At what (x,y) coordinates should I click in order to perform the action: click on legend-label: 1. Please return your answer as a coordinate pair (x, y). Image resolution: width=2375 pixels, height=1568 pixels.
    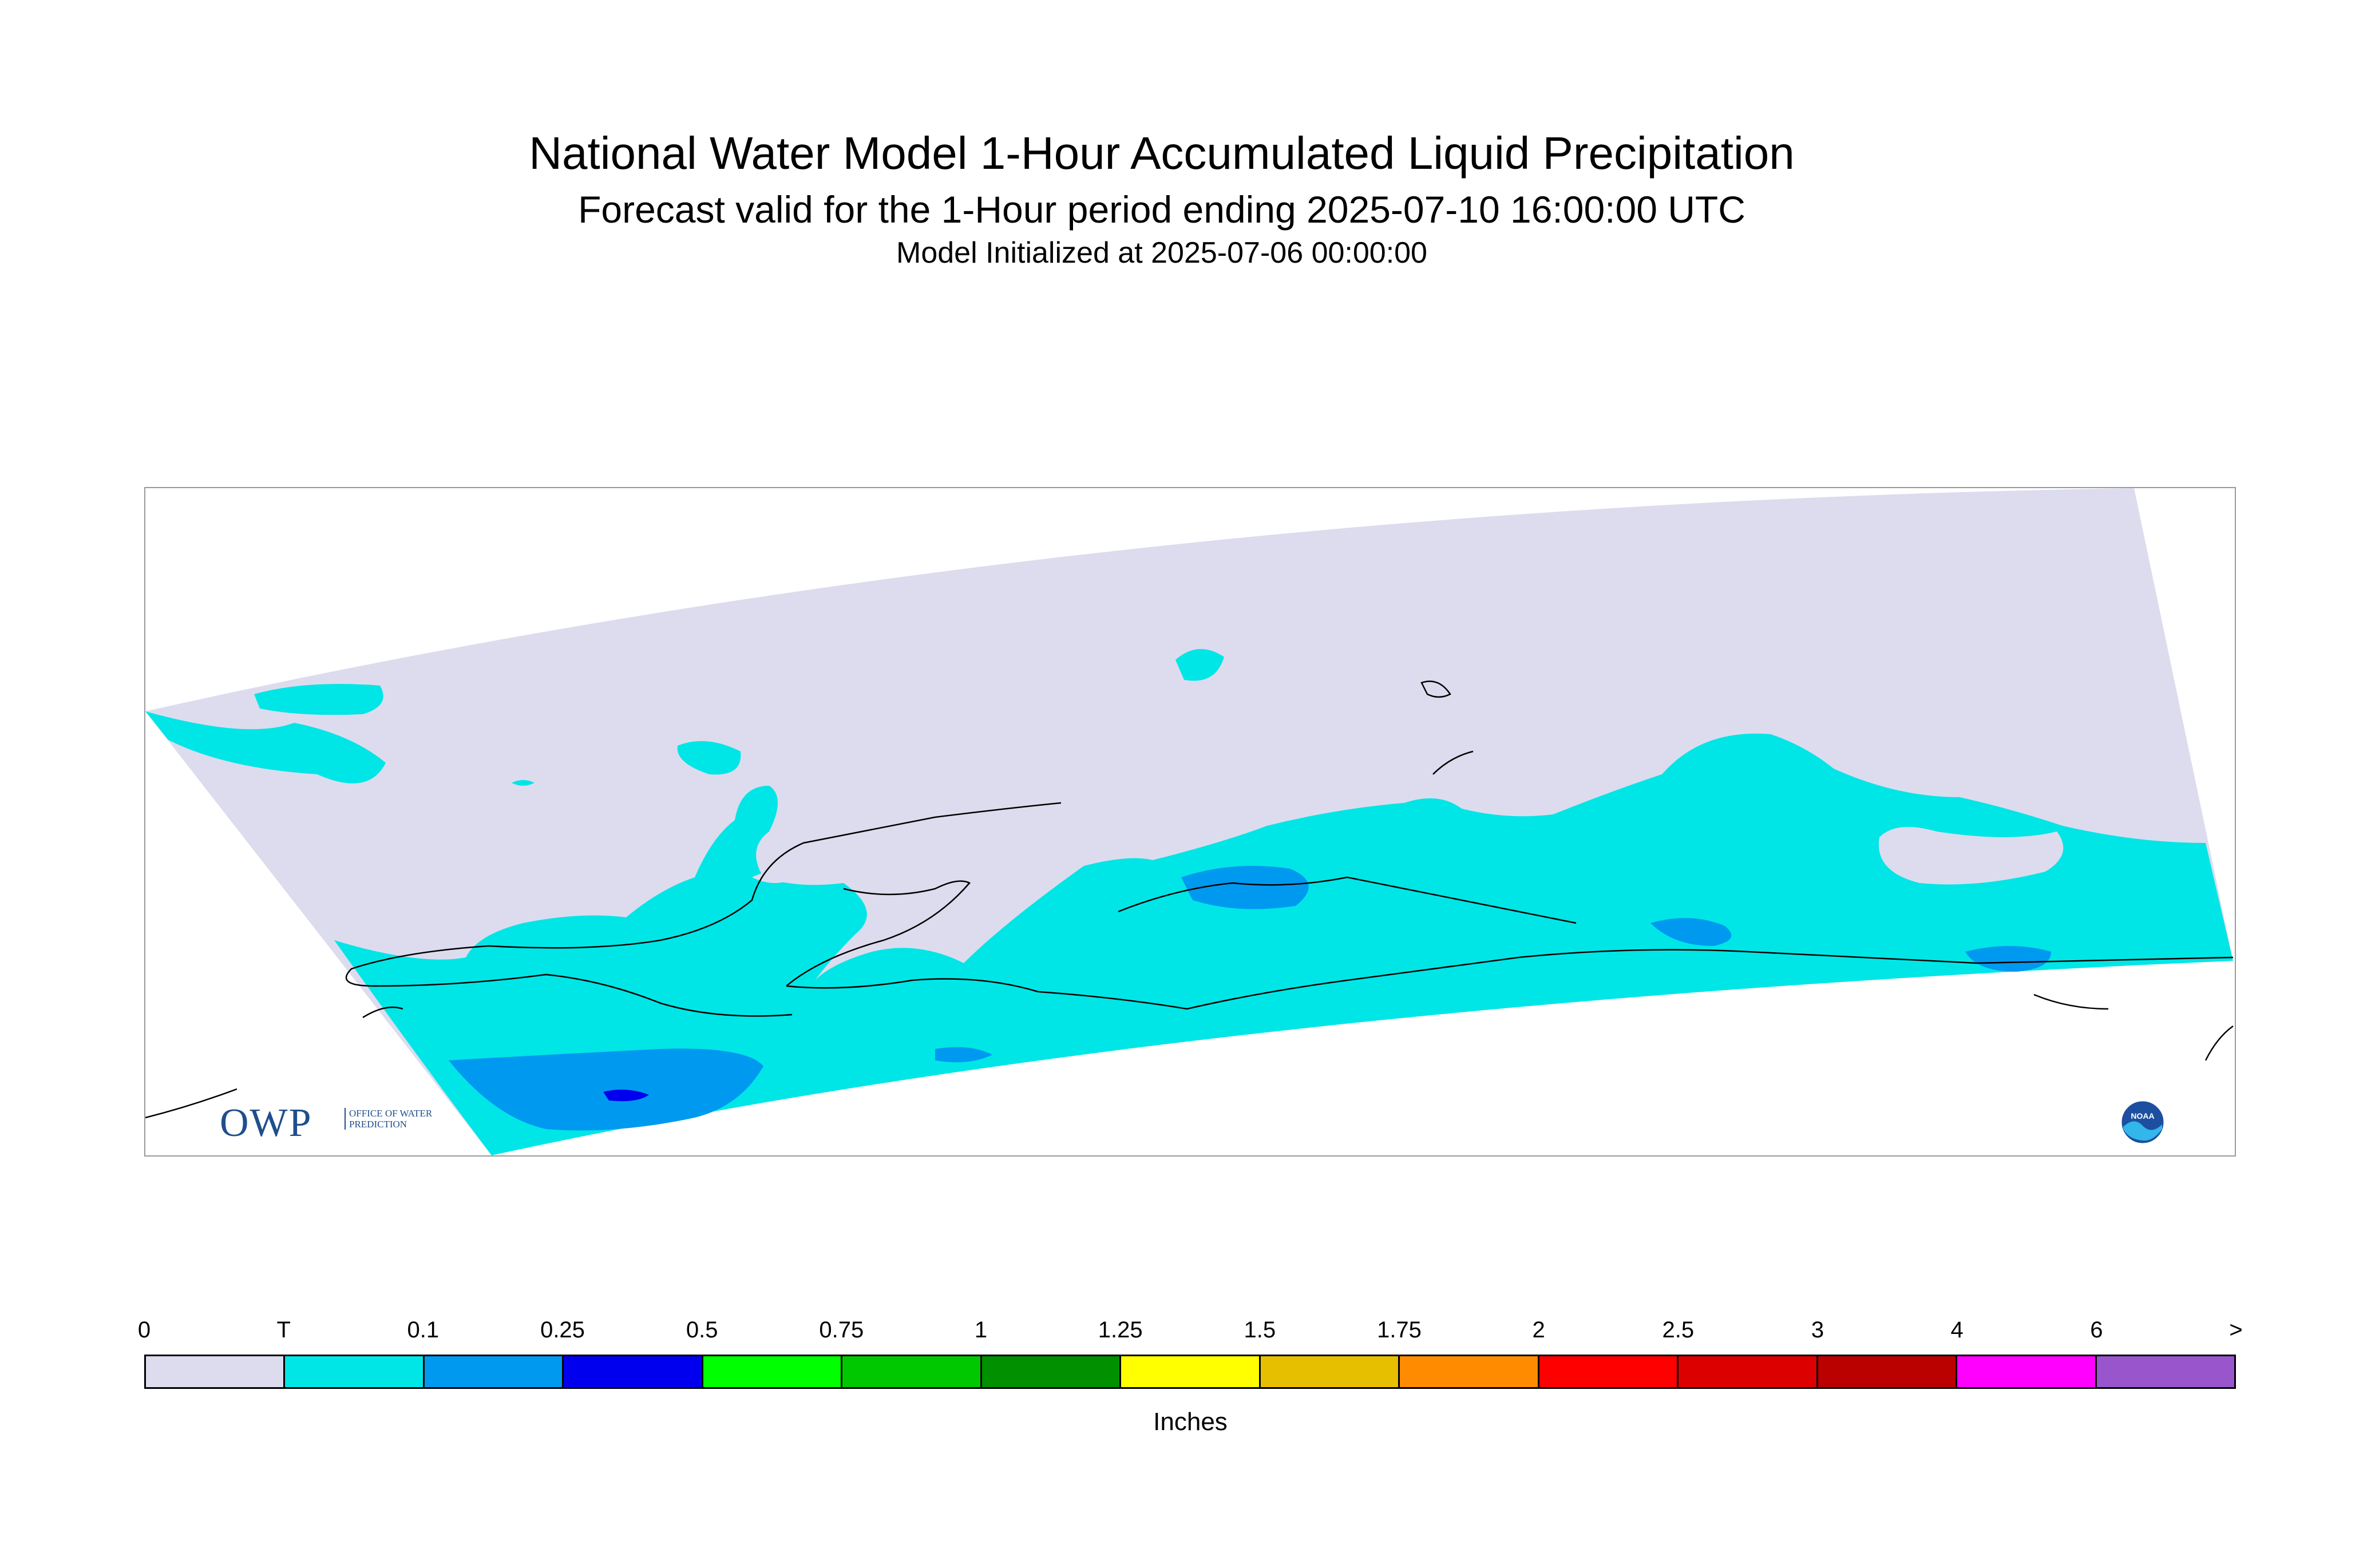
    Looking at the image, I should click on (981, 1330).